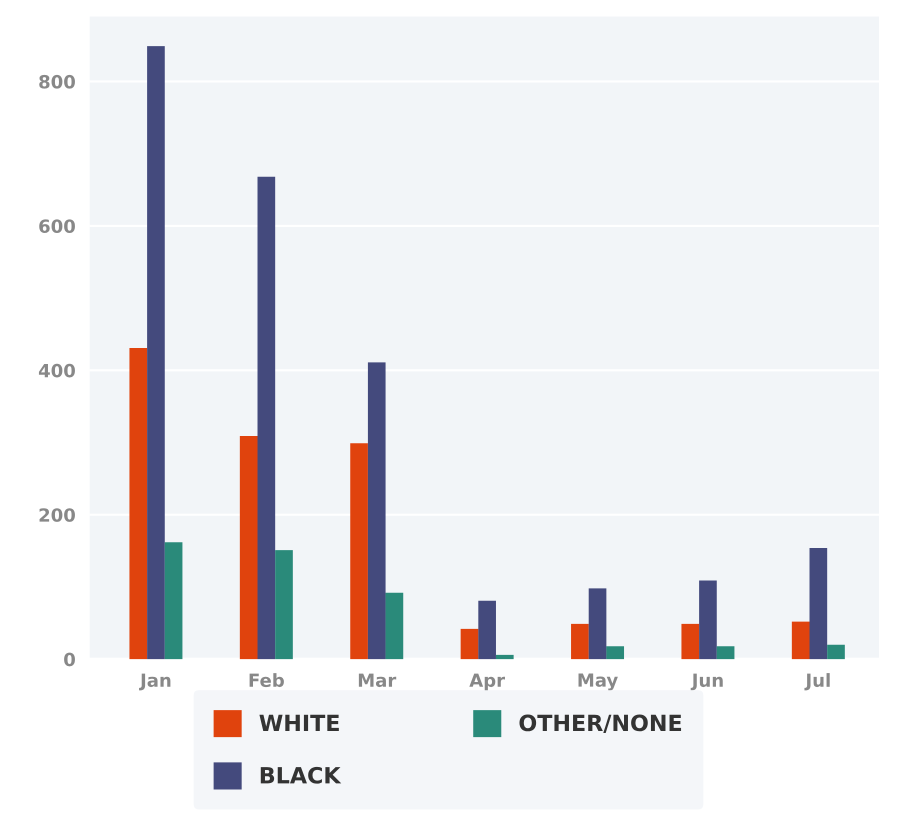  What do you see at coordinates (377, 681) in the screenshot?
I see `x-tick-label: Mar` at bounding box center [377, 681].